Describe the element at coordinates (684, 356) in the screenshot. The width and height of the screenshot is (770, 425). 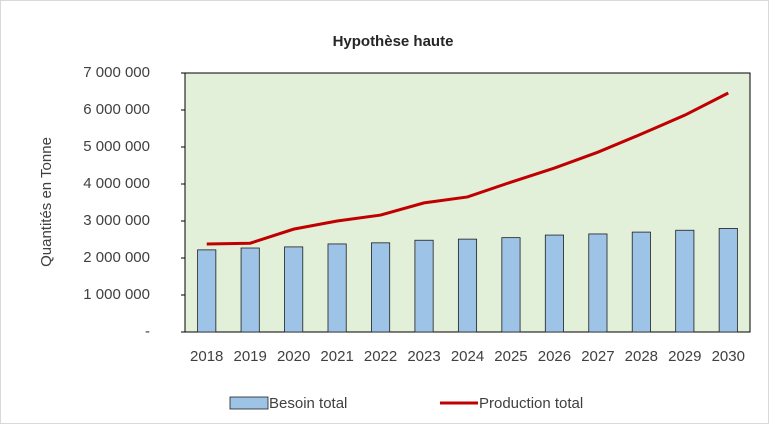
I see `x-tick-label: 2029` at that location.